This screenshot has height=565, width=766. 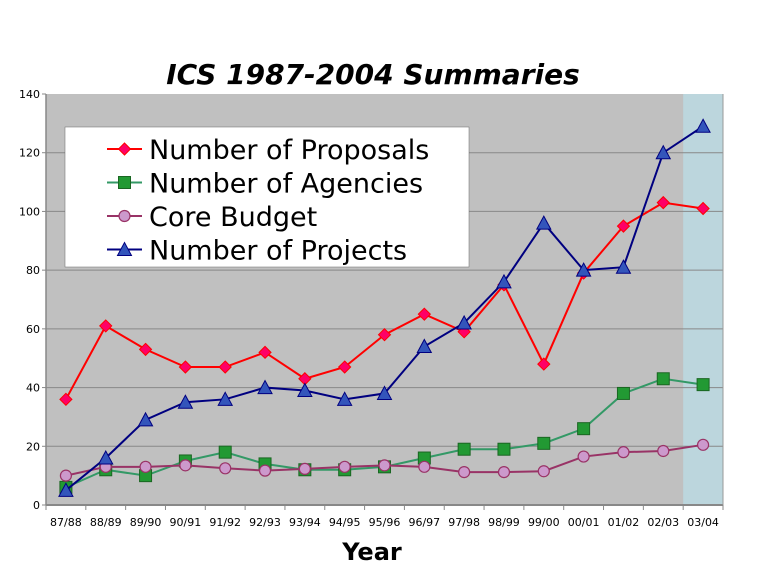 What do you see at coordinates (289, 150) in the screenshot?
I see `legend-label: Number of Proposals` at bounding box center [289, 150].